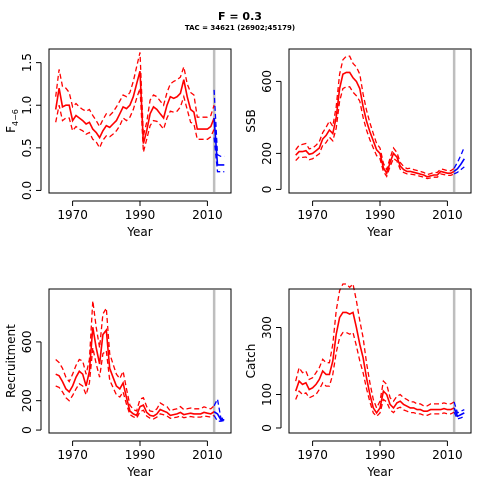 The image size is (480, 480). I want to click on y-axis-label-subscript: 4−6, so click(15, 117).